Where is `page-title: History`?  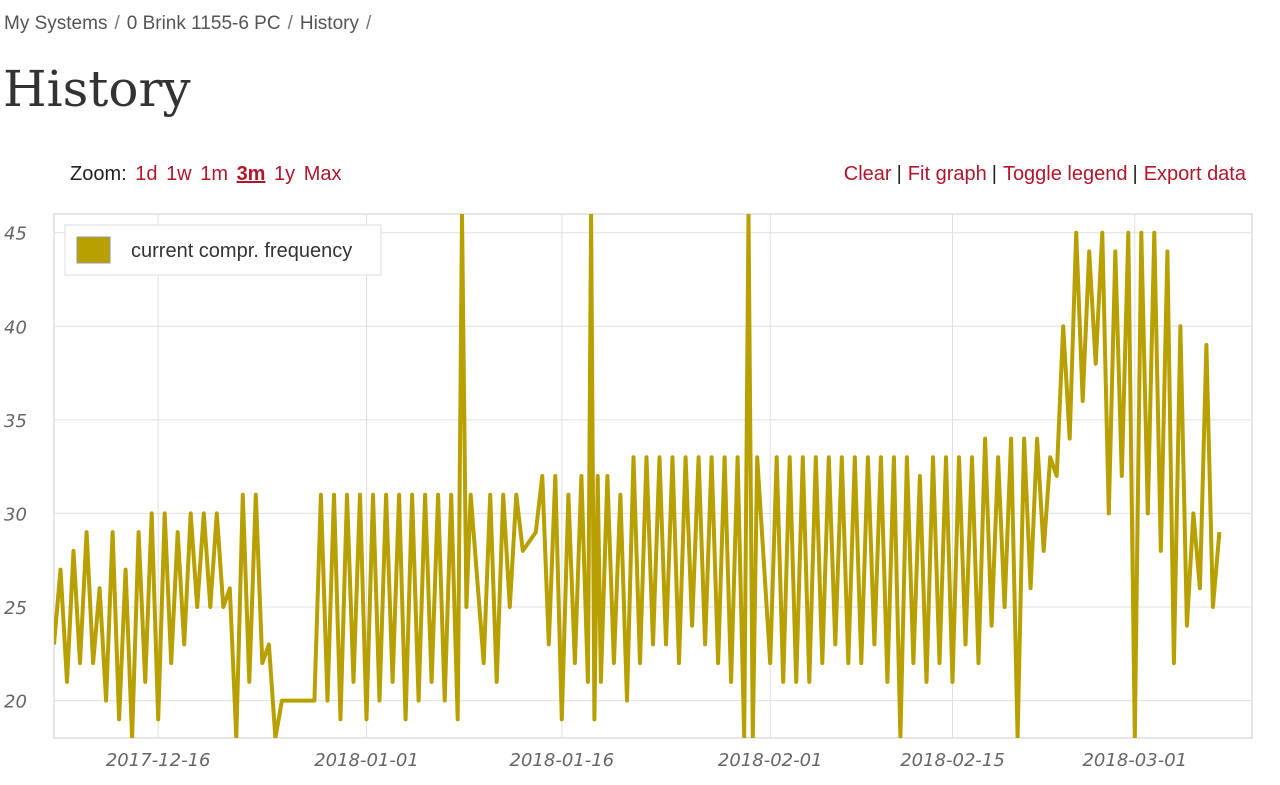
page-title: History is located at coordinates (97, 89).